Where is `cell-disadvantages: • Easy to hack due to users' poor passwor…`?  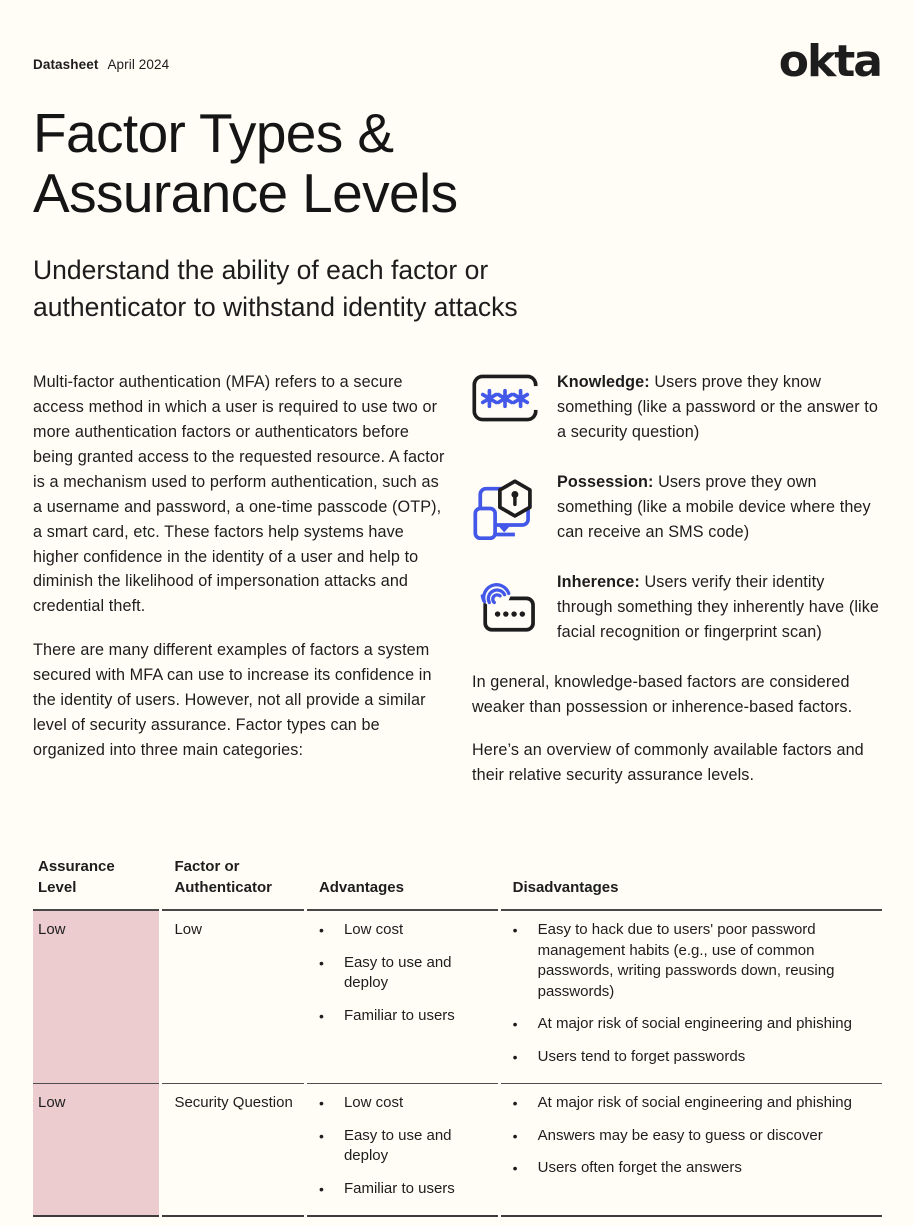 cell-disadvantages: • Easy to hack due to users' poor passwor… is located at coordinates (691, 998).